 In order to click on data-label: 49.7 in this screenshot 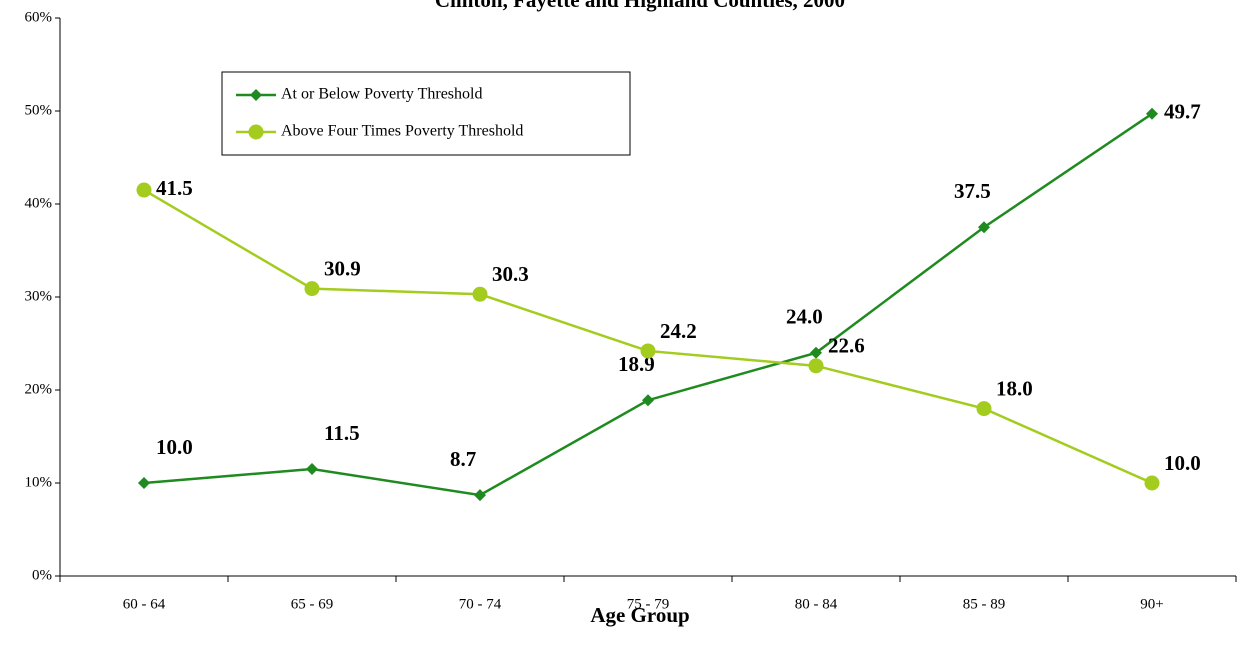, I will do `click(1182, 112)`.